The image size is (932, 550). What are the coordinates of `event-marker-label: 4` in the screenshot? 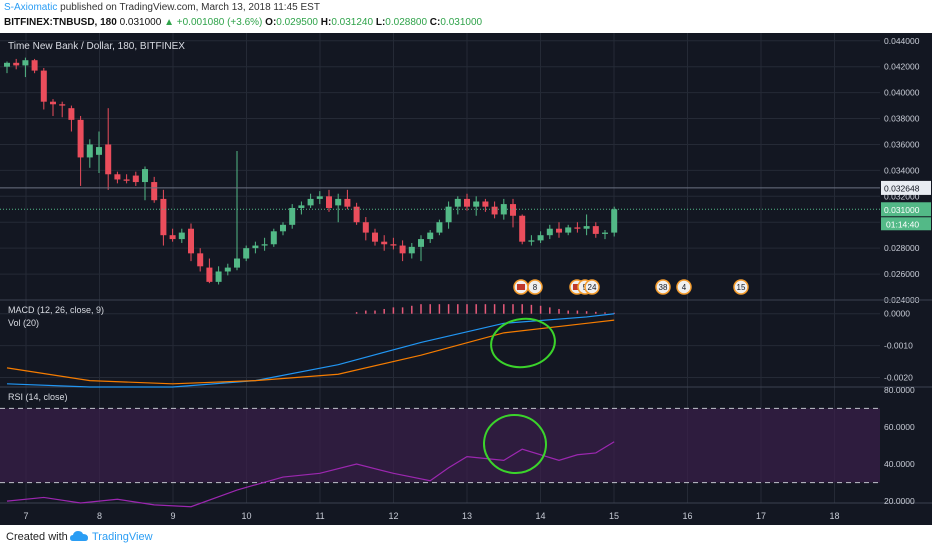 It's located at (684, 287).